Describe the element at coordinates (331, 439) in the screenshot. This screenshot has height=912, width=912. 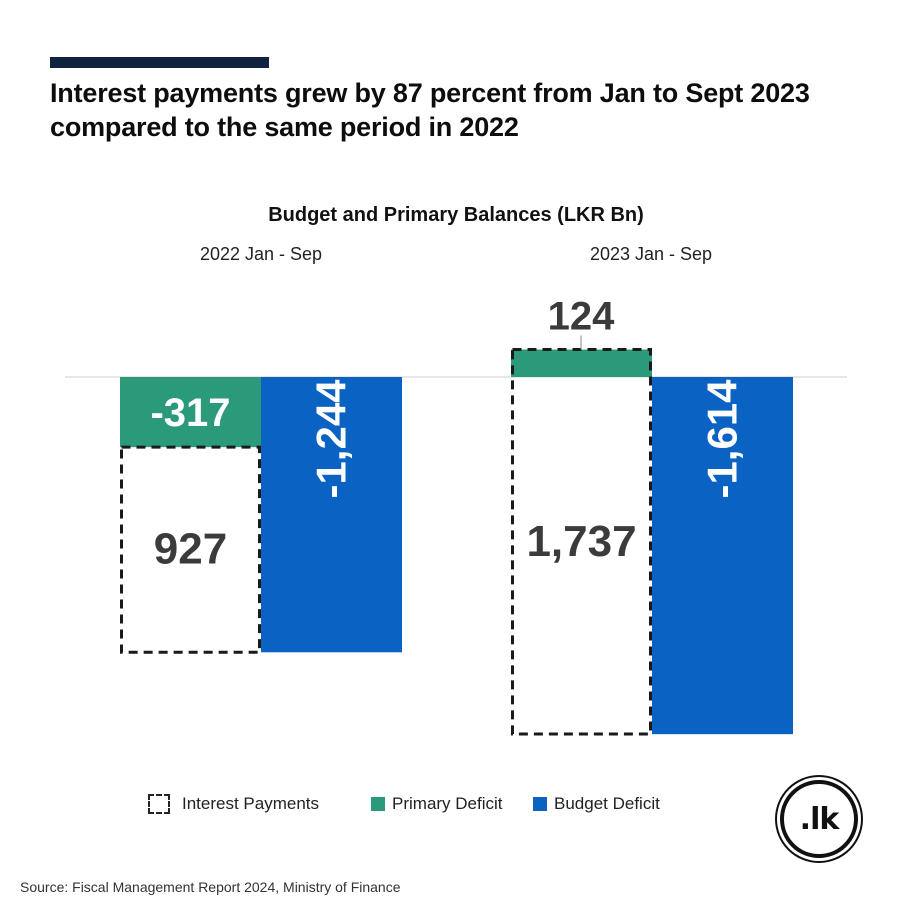
I see `budget-deficit-label: -1,244` at that location.